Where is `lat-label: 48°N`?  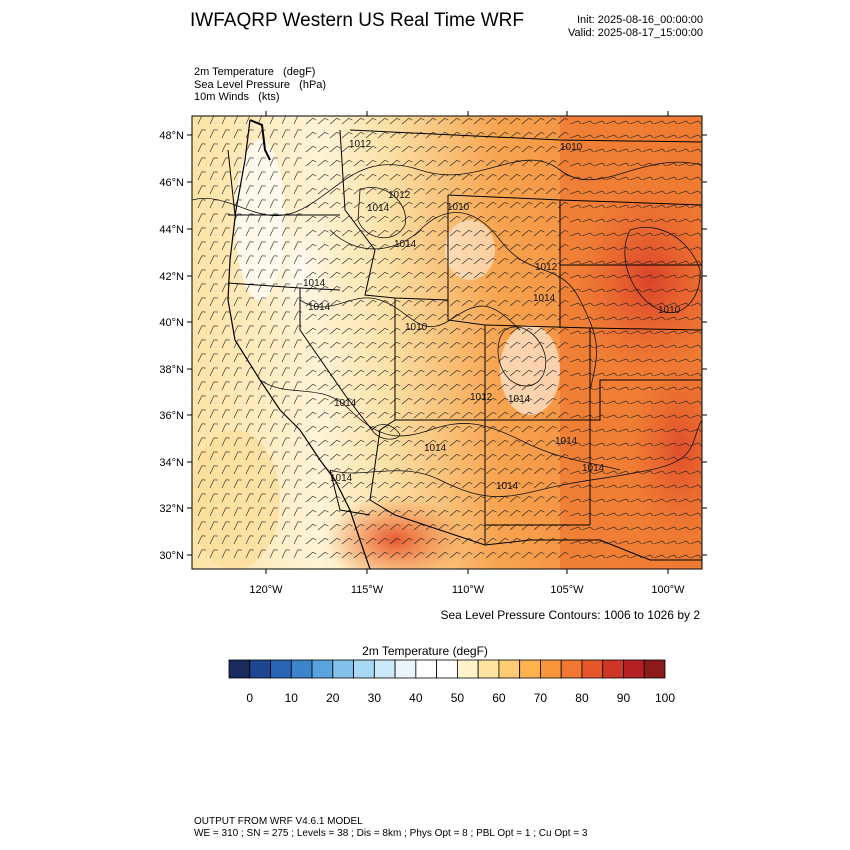
lat-label: 48°N is located at coordinates (171, 136).